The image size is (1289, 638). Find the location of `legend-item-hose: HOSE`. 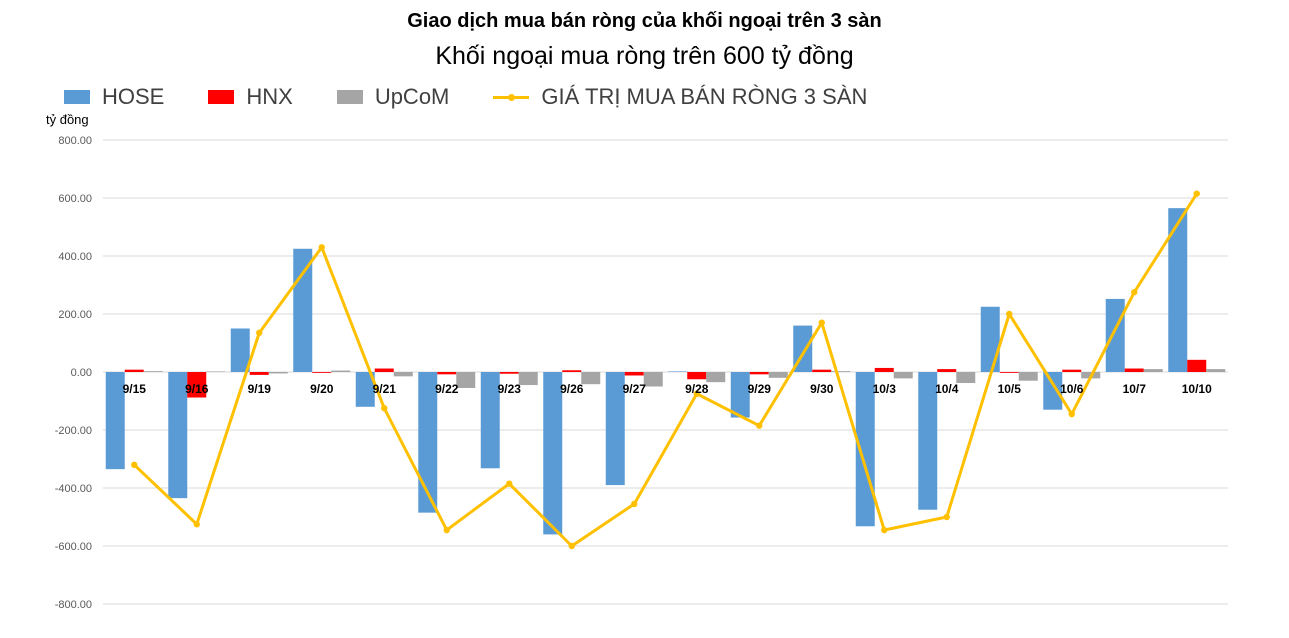

legend-item-hose: HOSE is located at coordinates (114, 97).